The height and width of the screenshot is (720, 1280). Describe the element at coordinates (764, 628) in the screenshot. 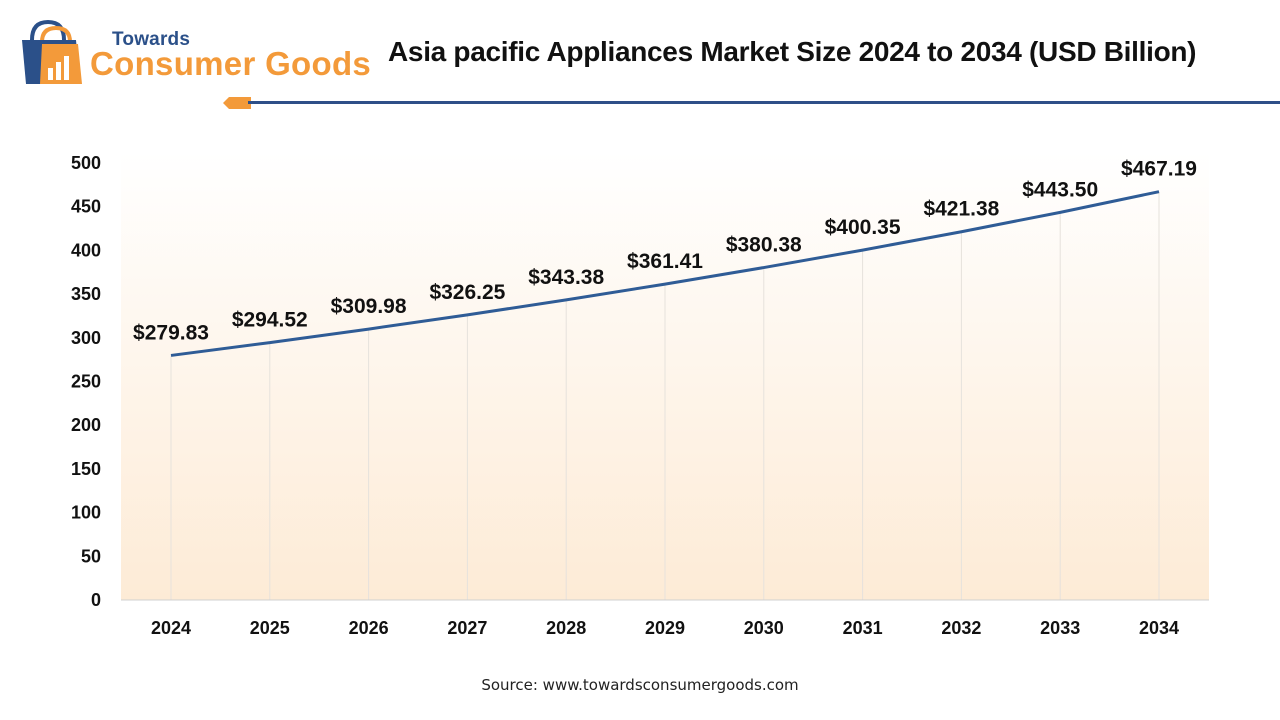

I see `x-tick-2030: 2030` at that location.